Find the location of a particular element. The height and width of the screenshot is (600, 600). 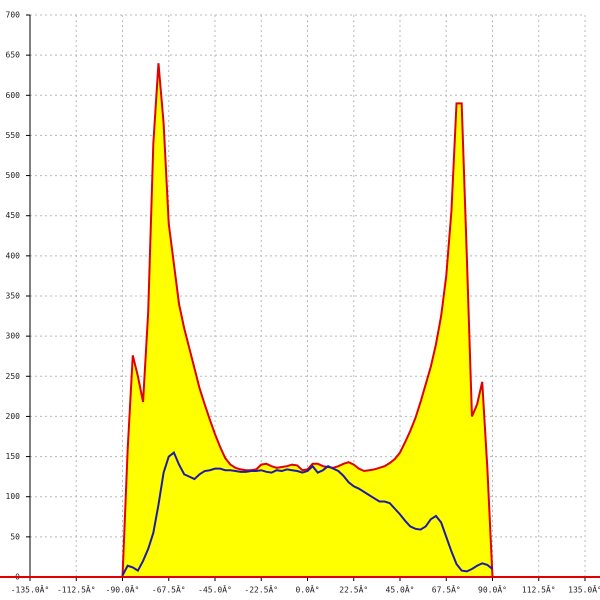

y-tick-label: 700 is located at coordinates (13, 15).